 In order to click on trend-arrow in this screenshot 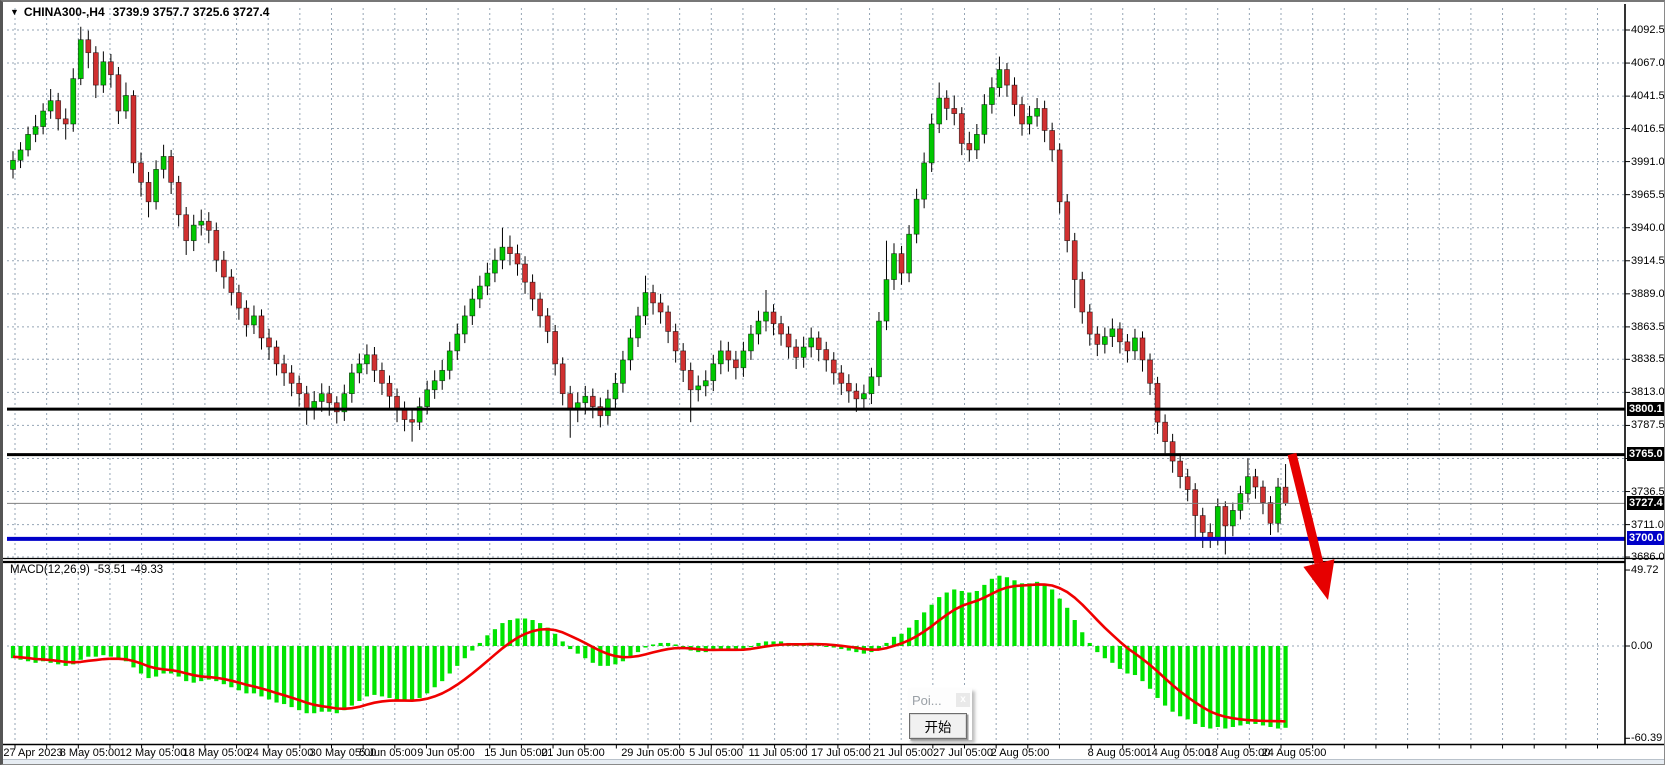, I will do `click(1311, 526)`.